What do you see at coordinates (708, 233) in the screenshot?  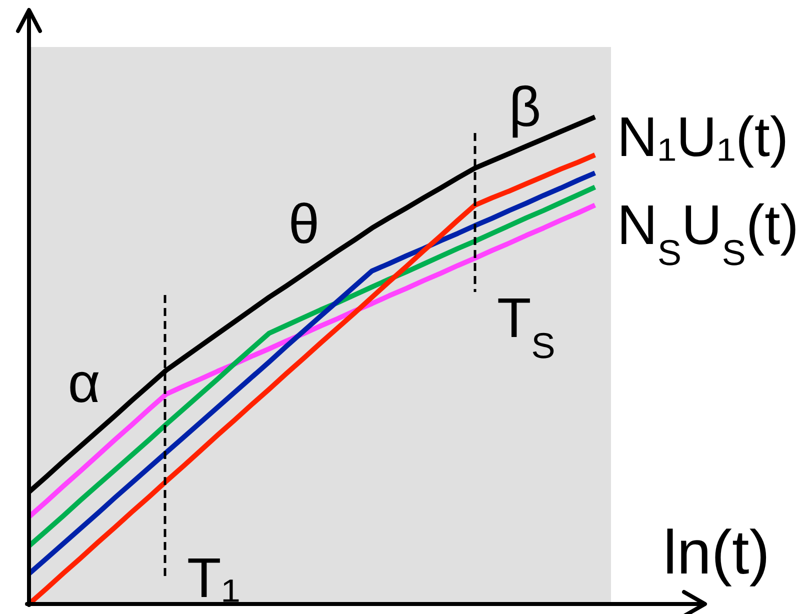 I see `series-label: N$_{S}$U$_{S}$(t)` at bounding box center [708, 233].